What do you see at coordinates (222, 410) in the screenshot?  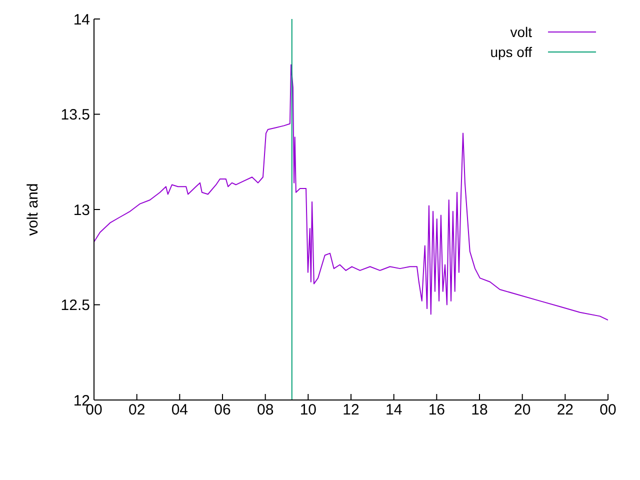 I see `x-tick-label: 06` at bounding box center [222, 410].